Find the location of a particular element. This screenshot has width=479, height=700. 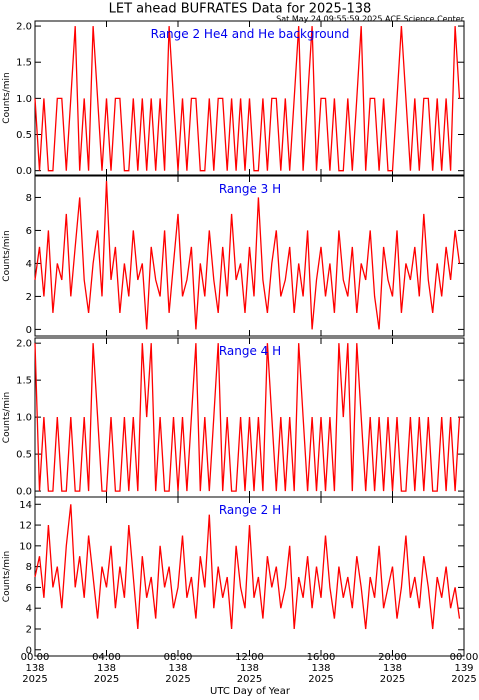

x-tick-label-line: 16:00 is located at coordinates (321, 657).